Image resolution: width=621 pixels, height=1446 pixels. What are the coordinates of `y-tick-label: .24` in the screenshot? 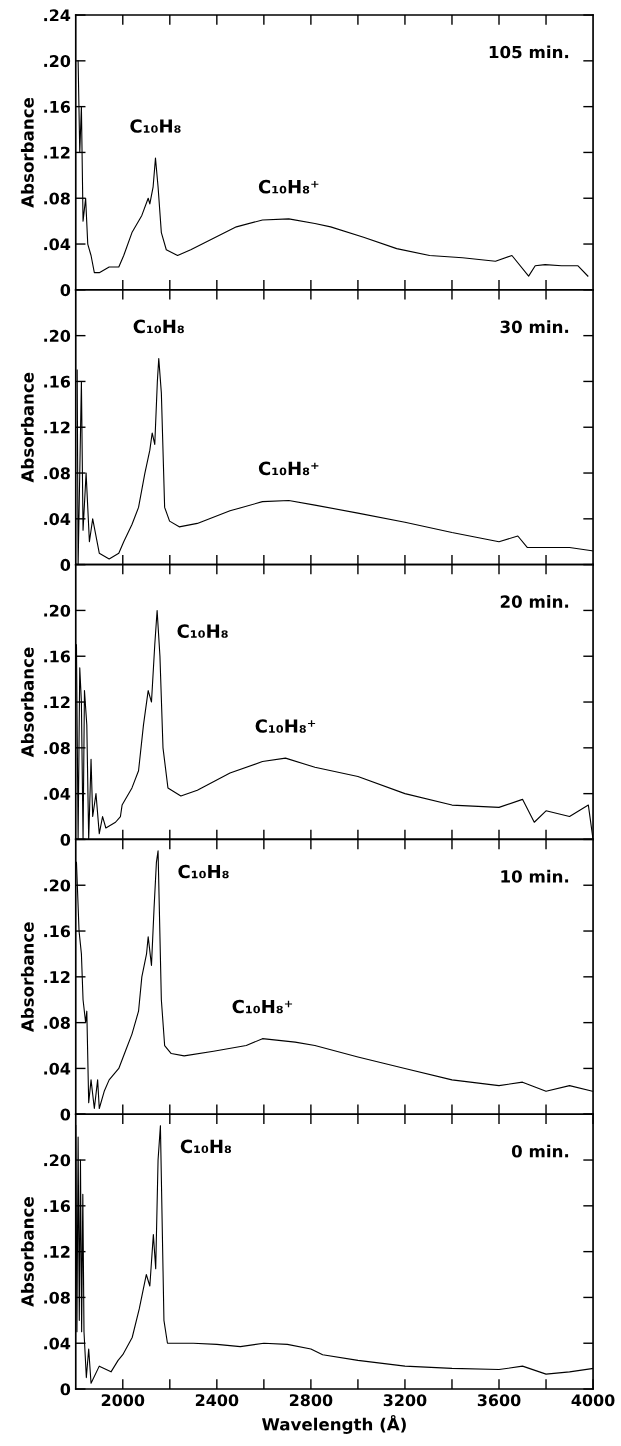 It's located at (57, 15).